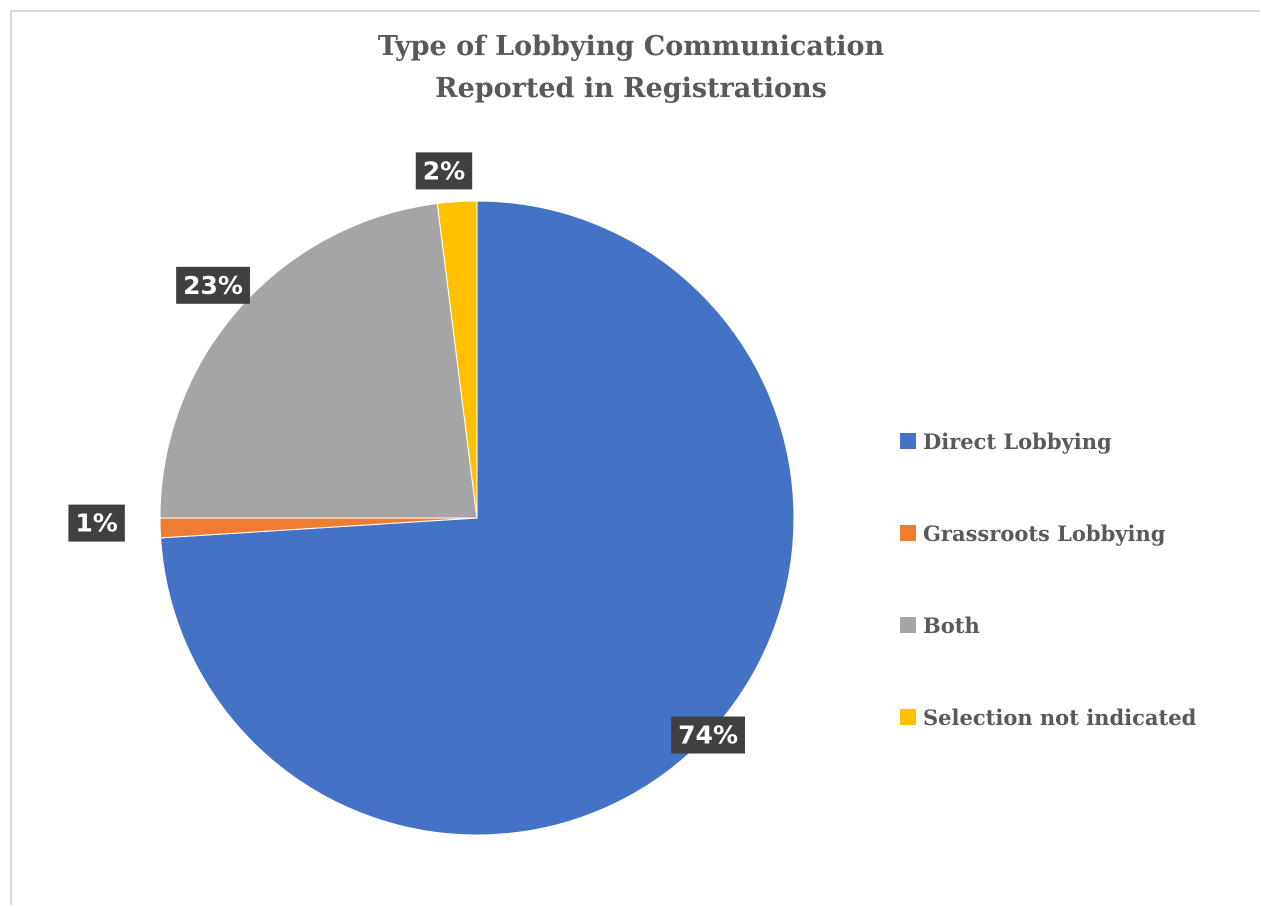 This screenshot has width=1262, height=907. I want to click on legend-item-both: Both, so click(1048, 625).